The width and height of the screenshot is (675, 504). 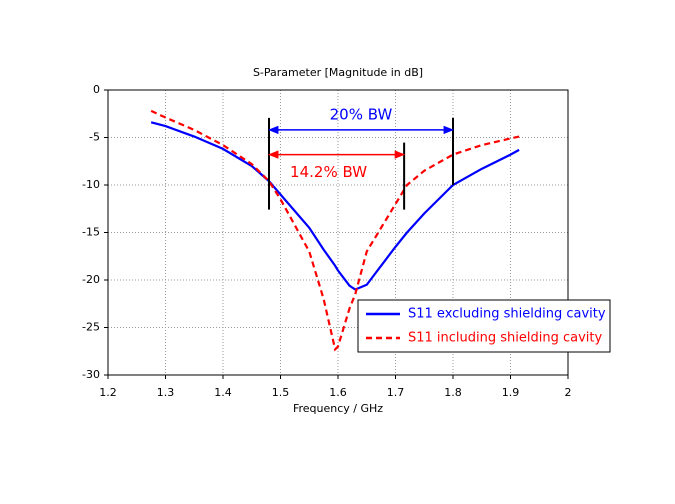 What do you see at coordinates (361, 114) in the screenshot?
I see `bandwidth-label: 20% BW` at bounding box center [361, 114].